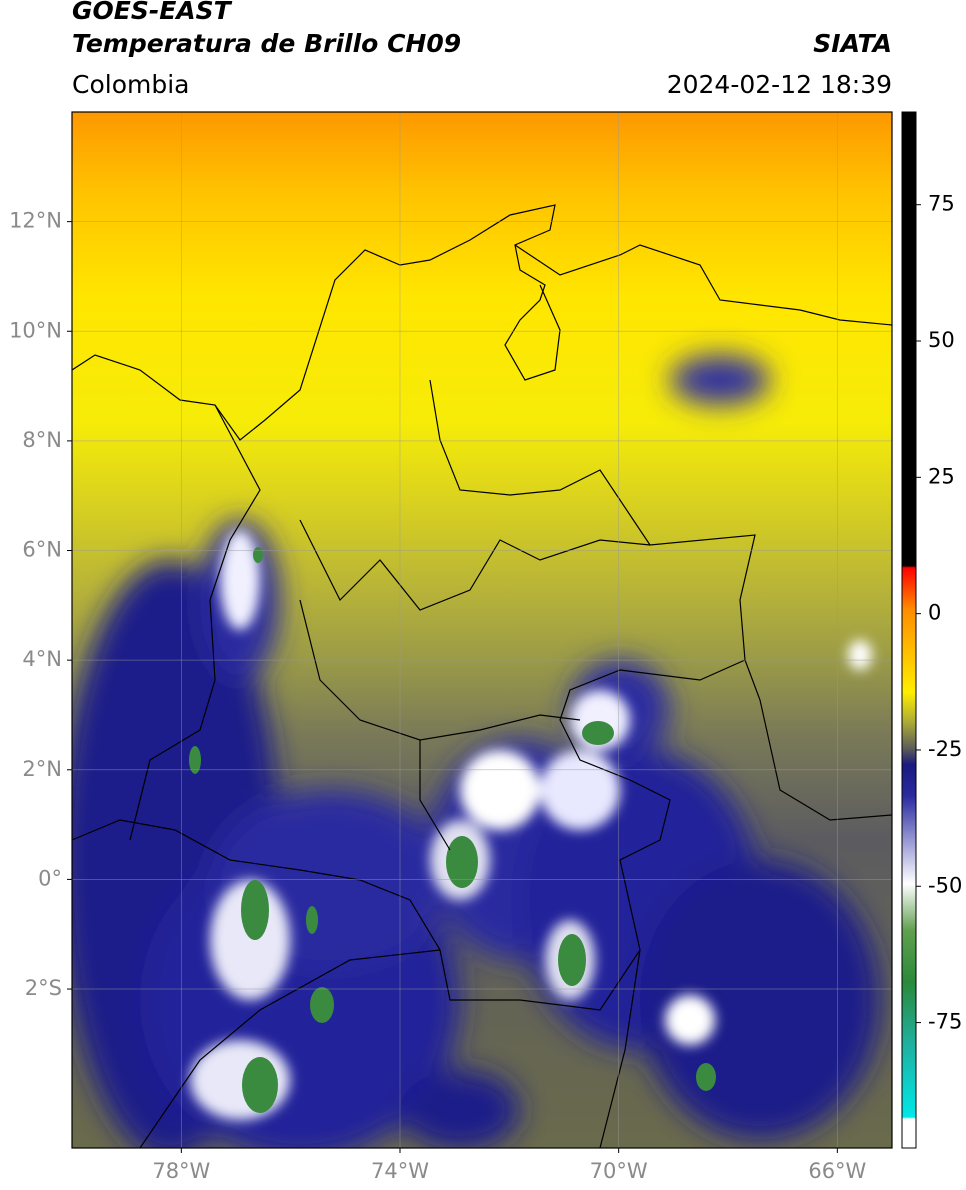  What do you see at coordinates (43, 988) in the screenshot?
I see `y-tick-label: 2°S` at bounding box center [43, 988].